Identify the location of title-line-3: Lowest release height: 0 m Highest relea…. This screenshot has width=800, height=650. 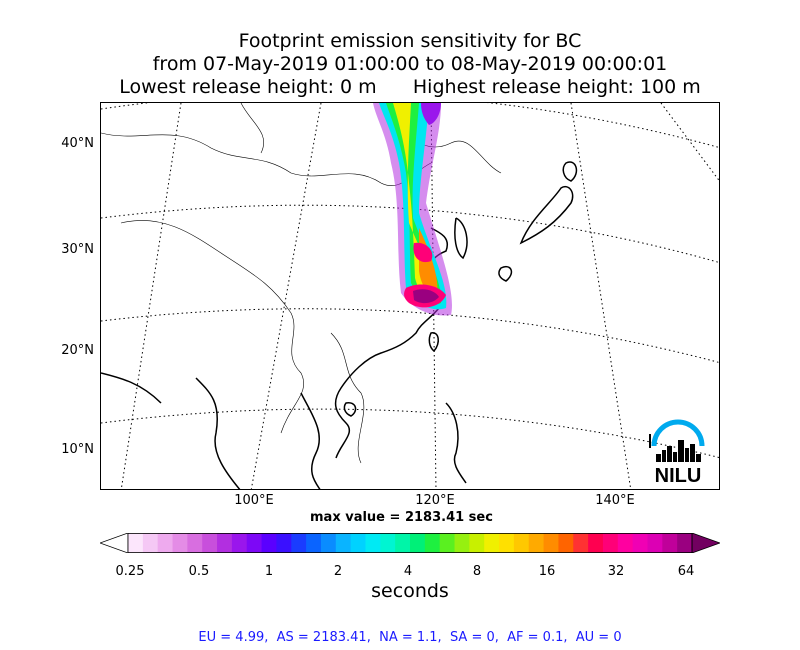
(410, 87).